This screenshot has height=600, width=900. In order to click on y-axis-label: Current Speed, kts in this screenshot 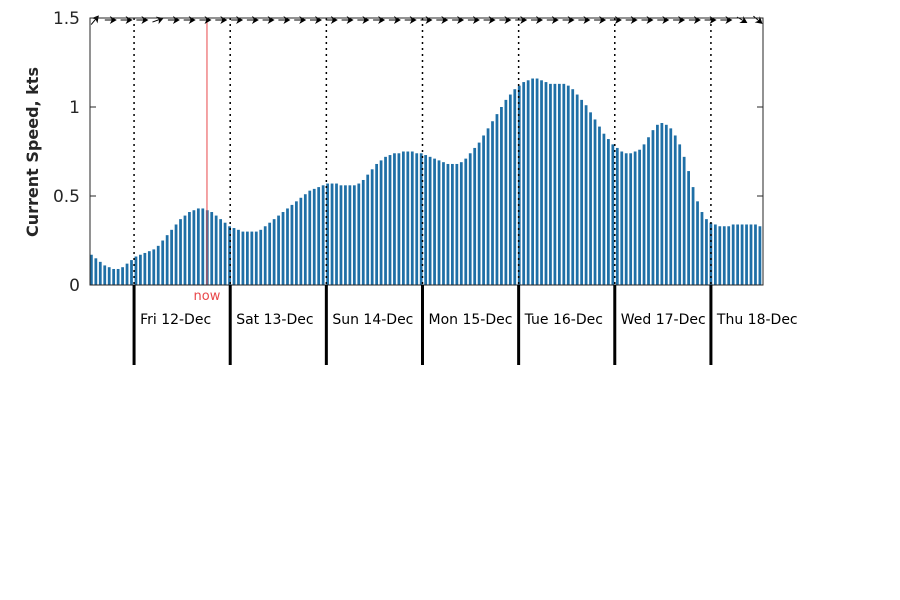, I will do `click(32, 152)`.